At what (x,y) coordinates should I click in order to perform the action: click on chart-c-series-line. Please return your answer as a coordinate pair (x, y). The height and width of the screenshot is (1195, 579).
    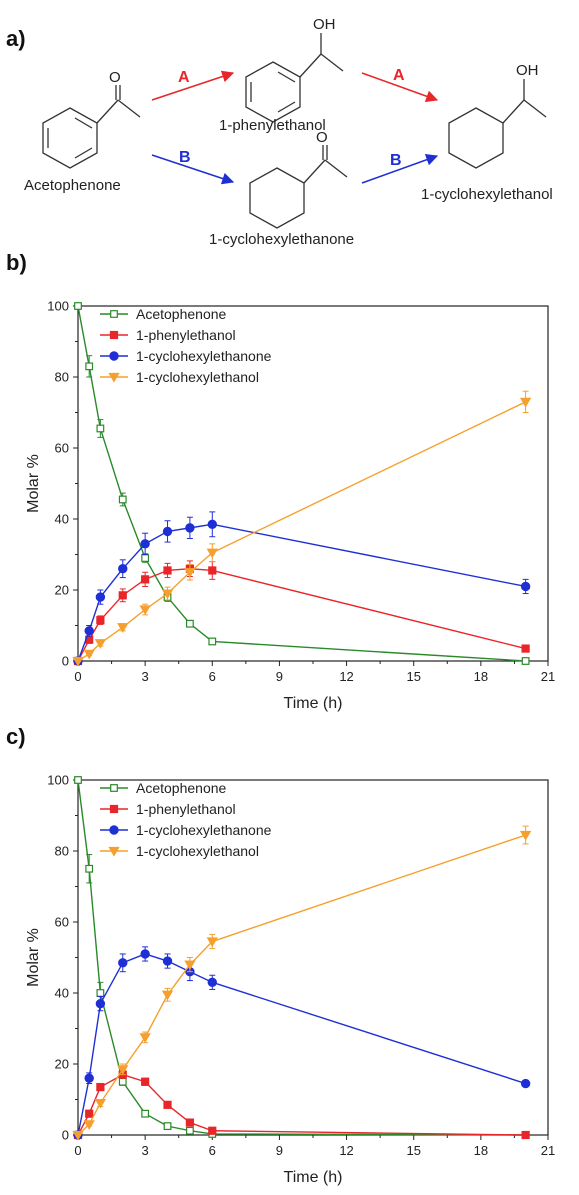
    Looking at the image, I should click on (301, 1044).